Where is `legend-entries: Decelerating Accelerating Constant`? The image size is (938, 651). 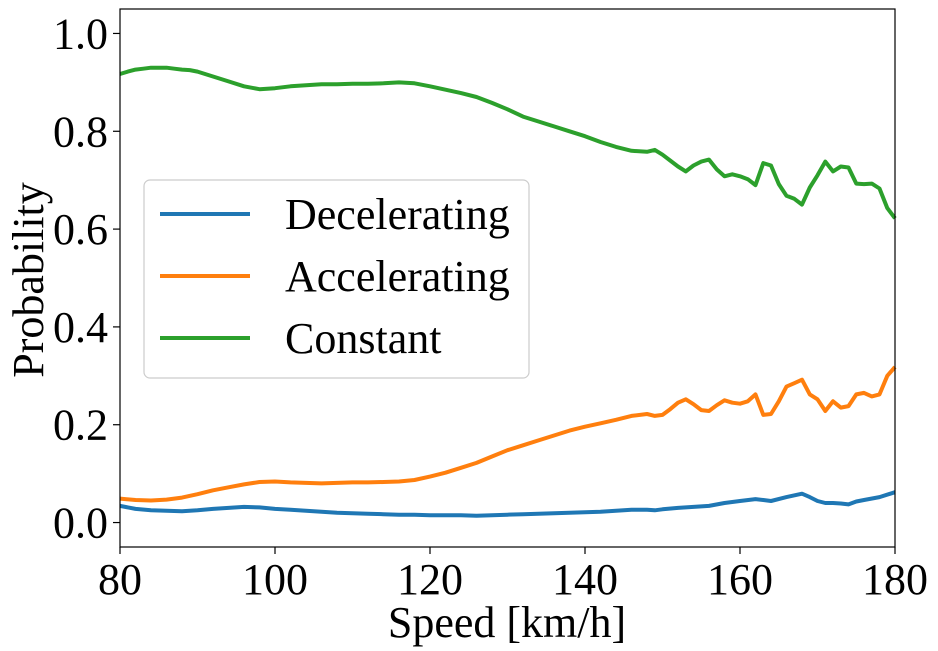
legend-entries: Decelerating Accelerating Constant is located at coordinates (335, 276).